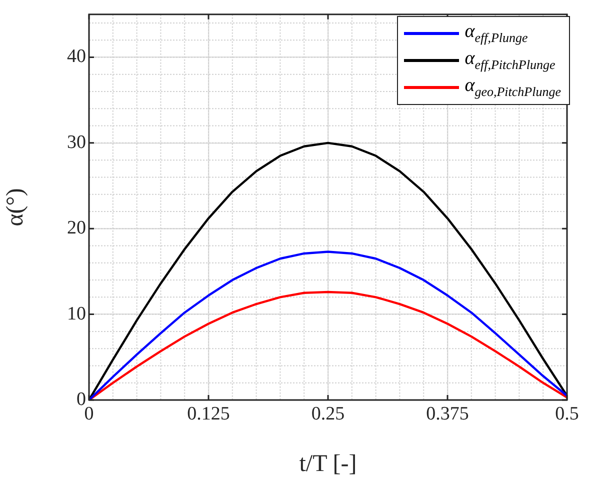 The image size is (600, 481). I want to click on x-tick-label: 0.5, so click(567, 413).